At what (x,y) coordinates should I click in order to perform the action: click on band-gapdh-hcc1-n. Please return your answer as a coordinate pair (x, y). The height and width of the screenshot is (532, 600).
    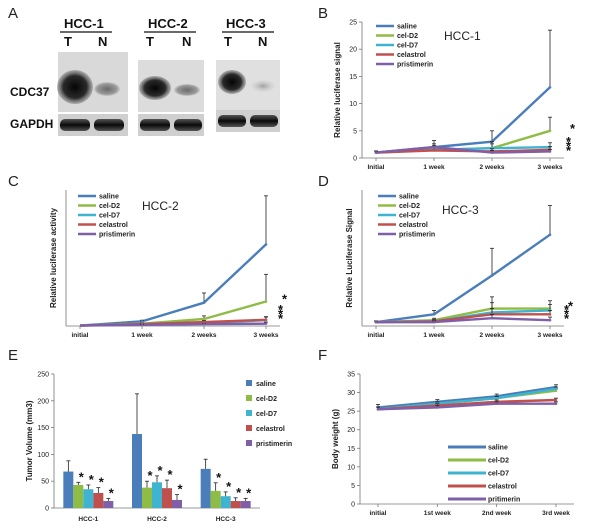
    Looking at the image, I should click on (109, 125).